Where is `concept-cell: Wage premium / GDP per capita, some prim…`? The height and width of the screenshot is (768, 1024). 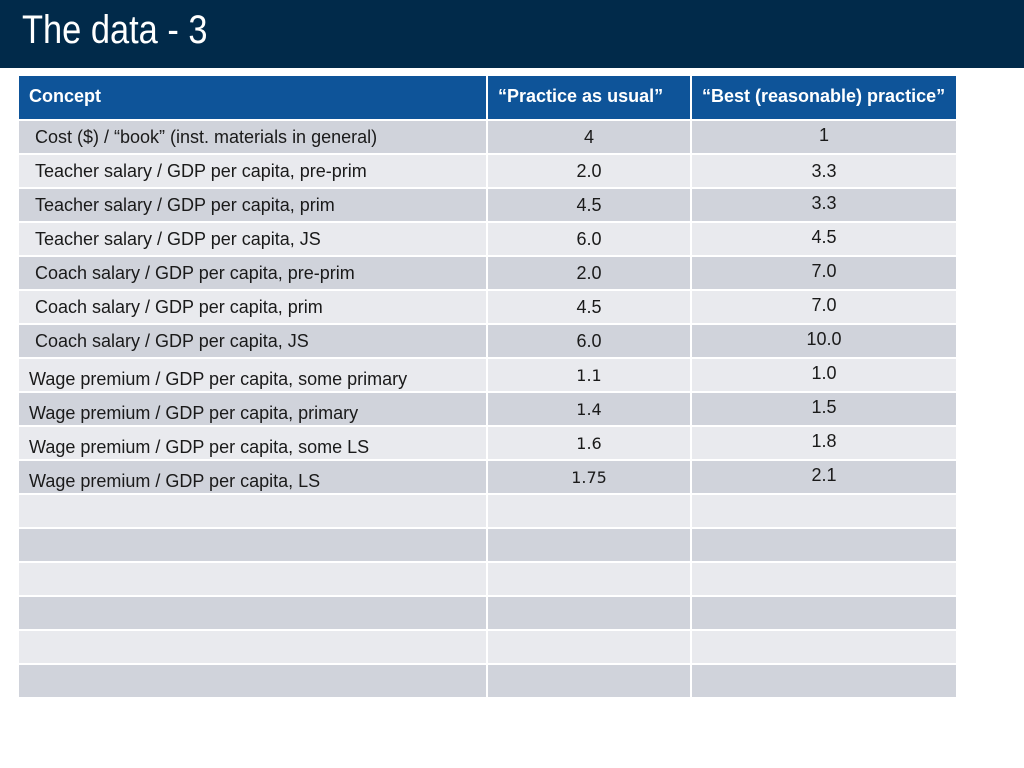
concept-cell: Wage premium / GDP per capita, some prim… is located at coordinates (252, 375).